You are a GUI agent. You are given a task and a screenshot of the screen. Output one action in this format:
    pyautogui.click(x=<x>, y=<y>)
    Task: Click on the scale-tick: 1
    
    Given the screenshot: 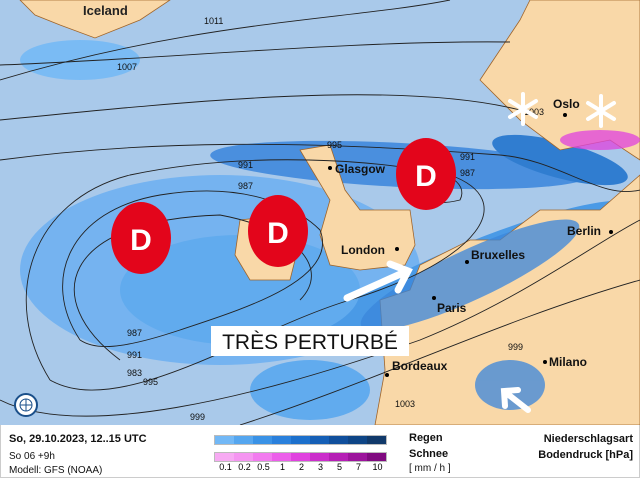 What is the action you would take?
    pyautogui.click(x=282, y=467)
    